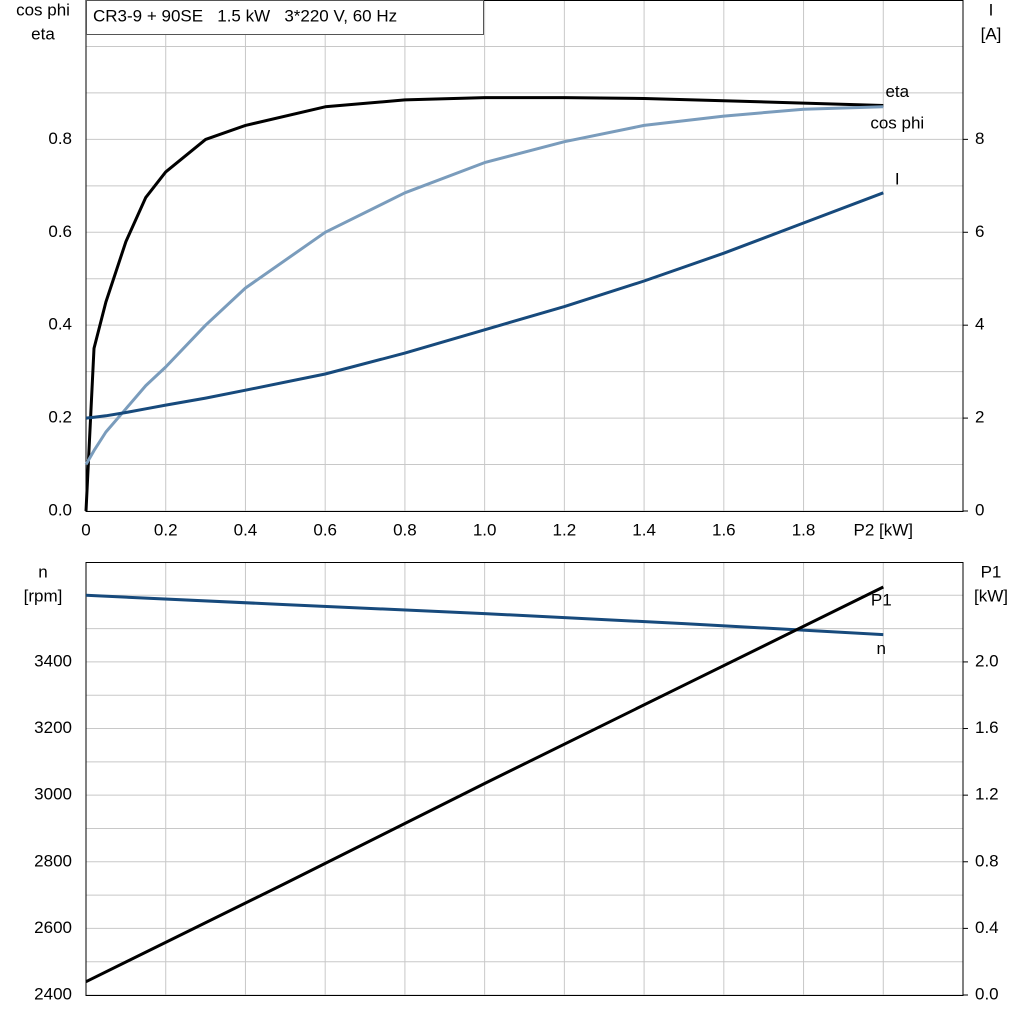  Describe the element at coordinates (724, 529) in the screenshot. I see `x-tick-label: 1.6` at that location.